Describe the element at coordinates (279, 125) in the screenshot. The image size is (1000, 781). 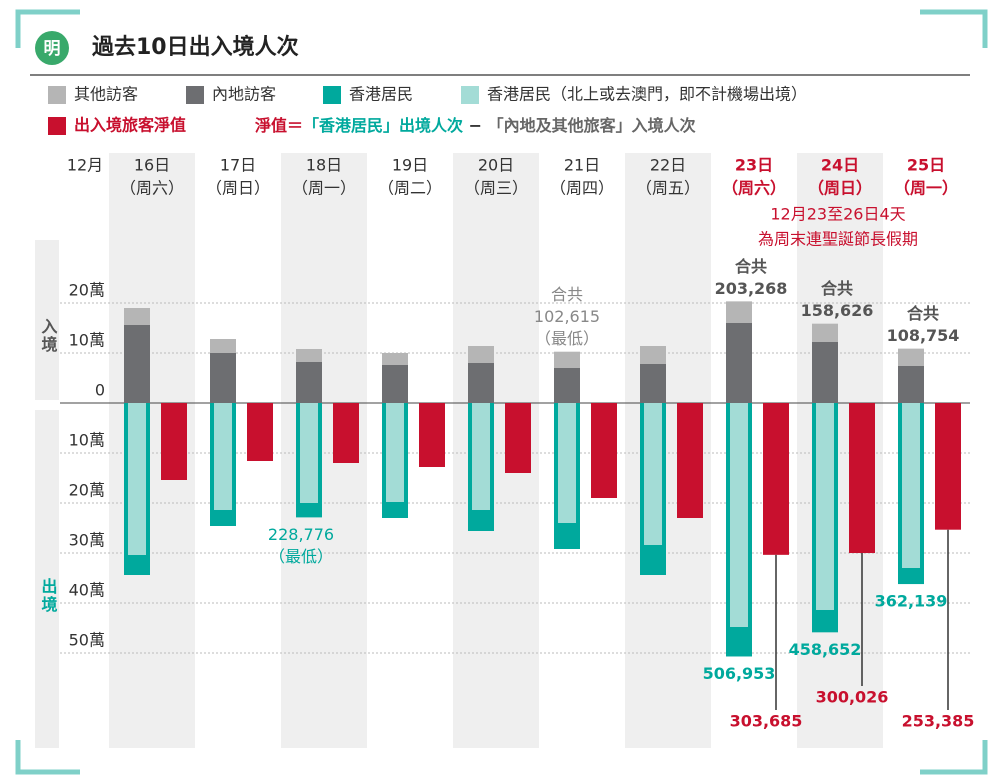
I see `formula-part: 淨值＝` at that location.